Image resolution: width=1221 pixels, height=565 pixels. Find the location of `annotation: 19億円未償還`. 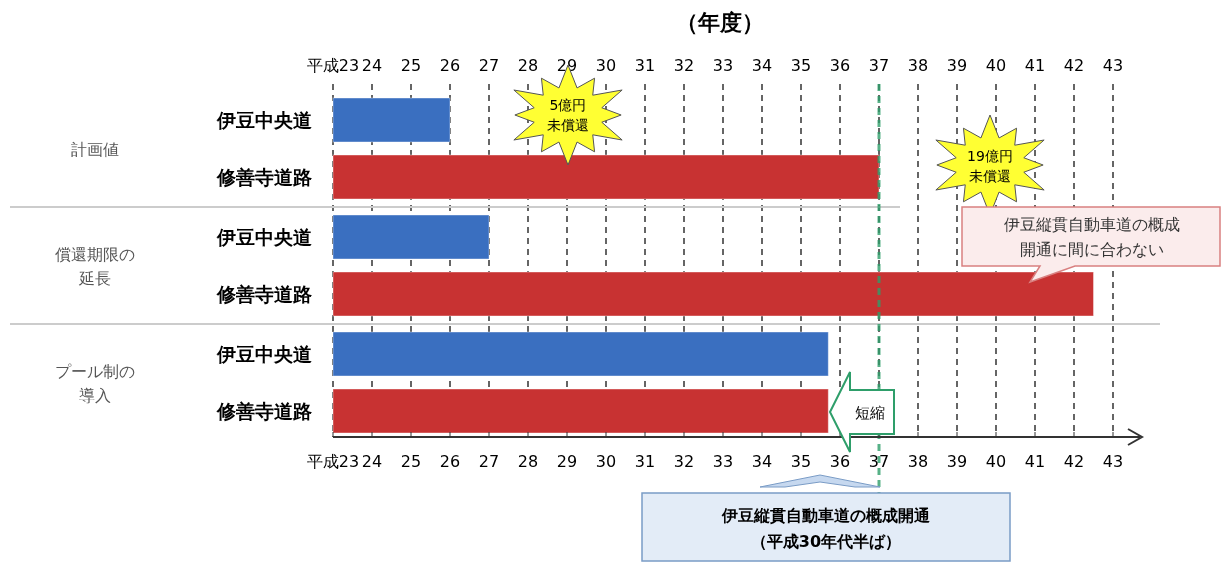

annotation: 19億円未償還 is located at coordinates (990, 166).